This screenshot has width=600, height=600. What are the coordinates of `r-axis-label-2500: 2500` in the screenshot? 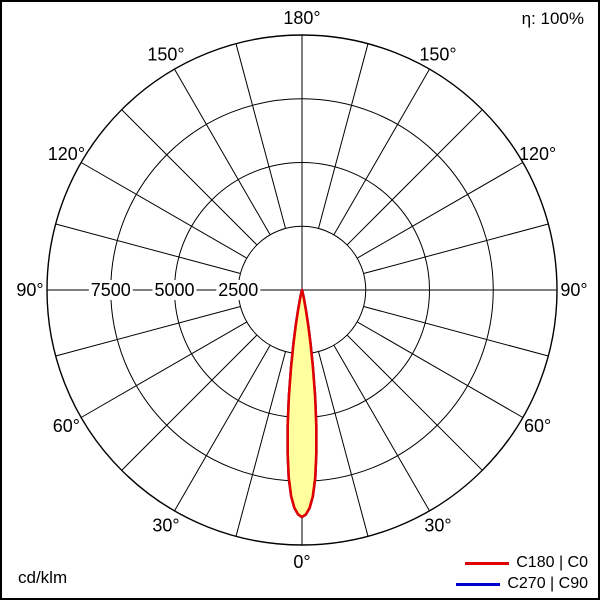 It's located at (238, 290).